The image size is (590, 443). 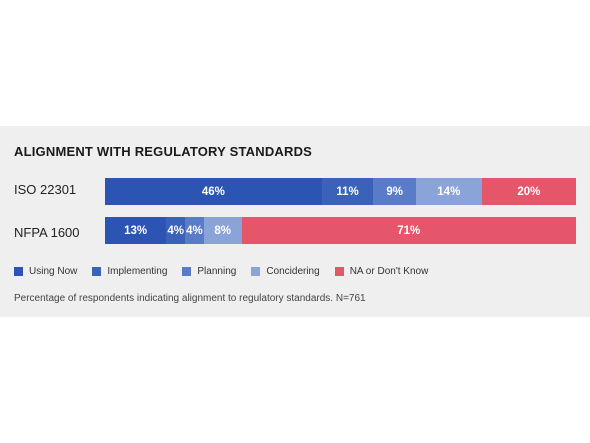 I want to click on chart-title: ALIGNMENT WITH REGULATORY STANDARDS, so click(x=163, y=151).